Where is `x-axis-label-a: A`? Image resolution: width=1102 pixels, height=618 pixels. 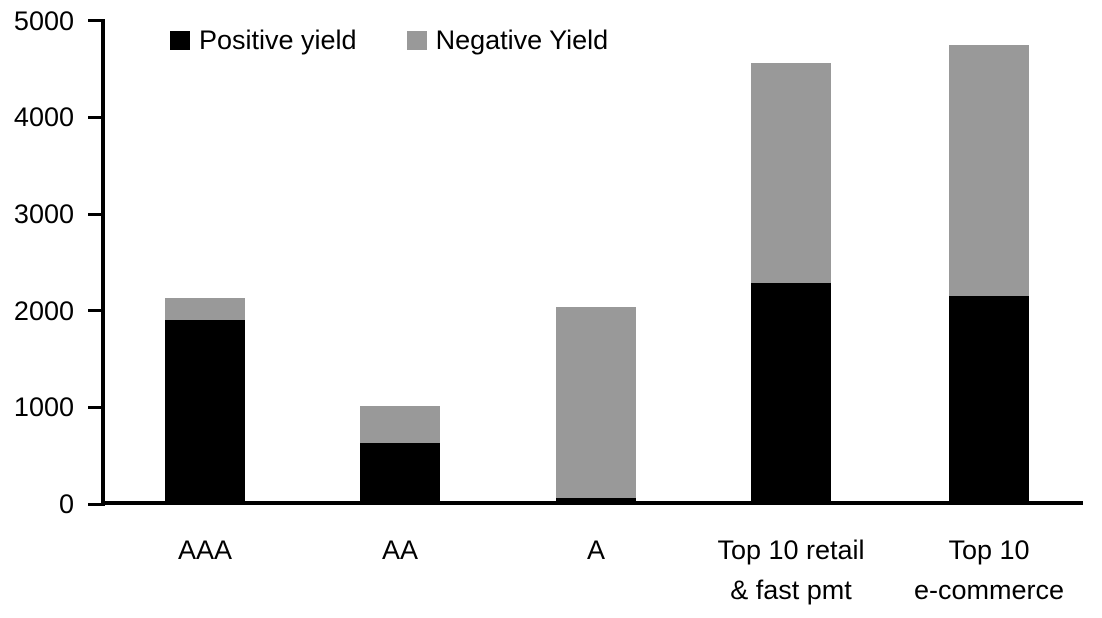 x-axis-label-a: A is located at coordinates (595, 550).